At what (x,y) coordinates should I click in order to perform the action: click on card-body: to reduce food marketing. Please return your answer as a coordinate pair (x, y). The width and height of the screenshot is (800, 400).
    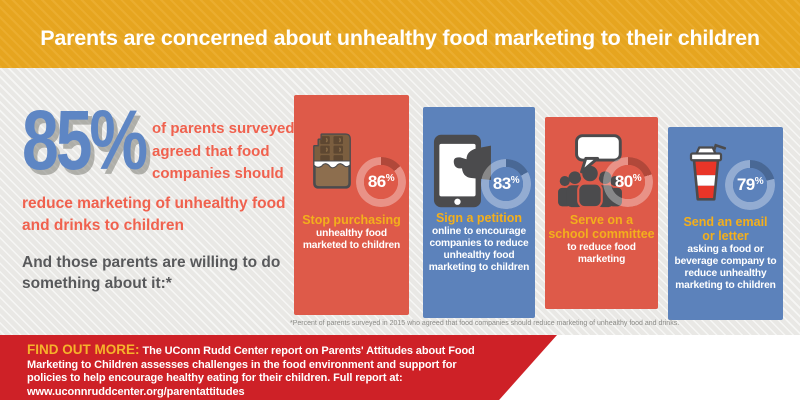
    Looking at the image, I should click on (601, 254).